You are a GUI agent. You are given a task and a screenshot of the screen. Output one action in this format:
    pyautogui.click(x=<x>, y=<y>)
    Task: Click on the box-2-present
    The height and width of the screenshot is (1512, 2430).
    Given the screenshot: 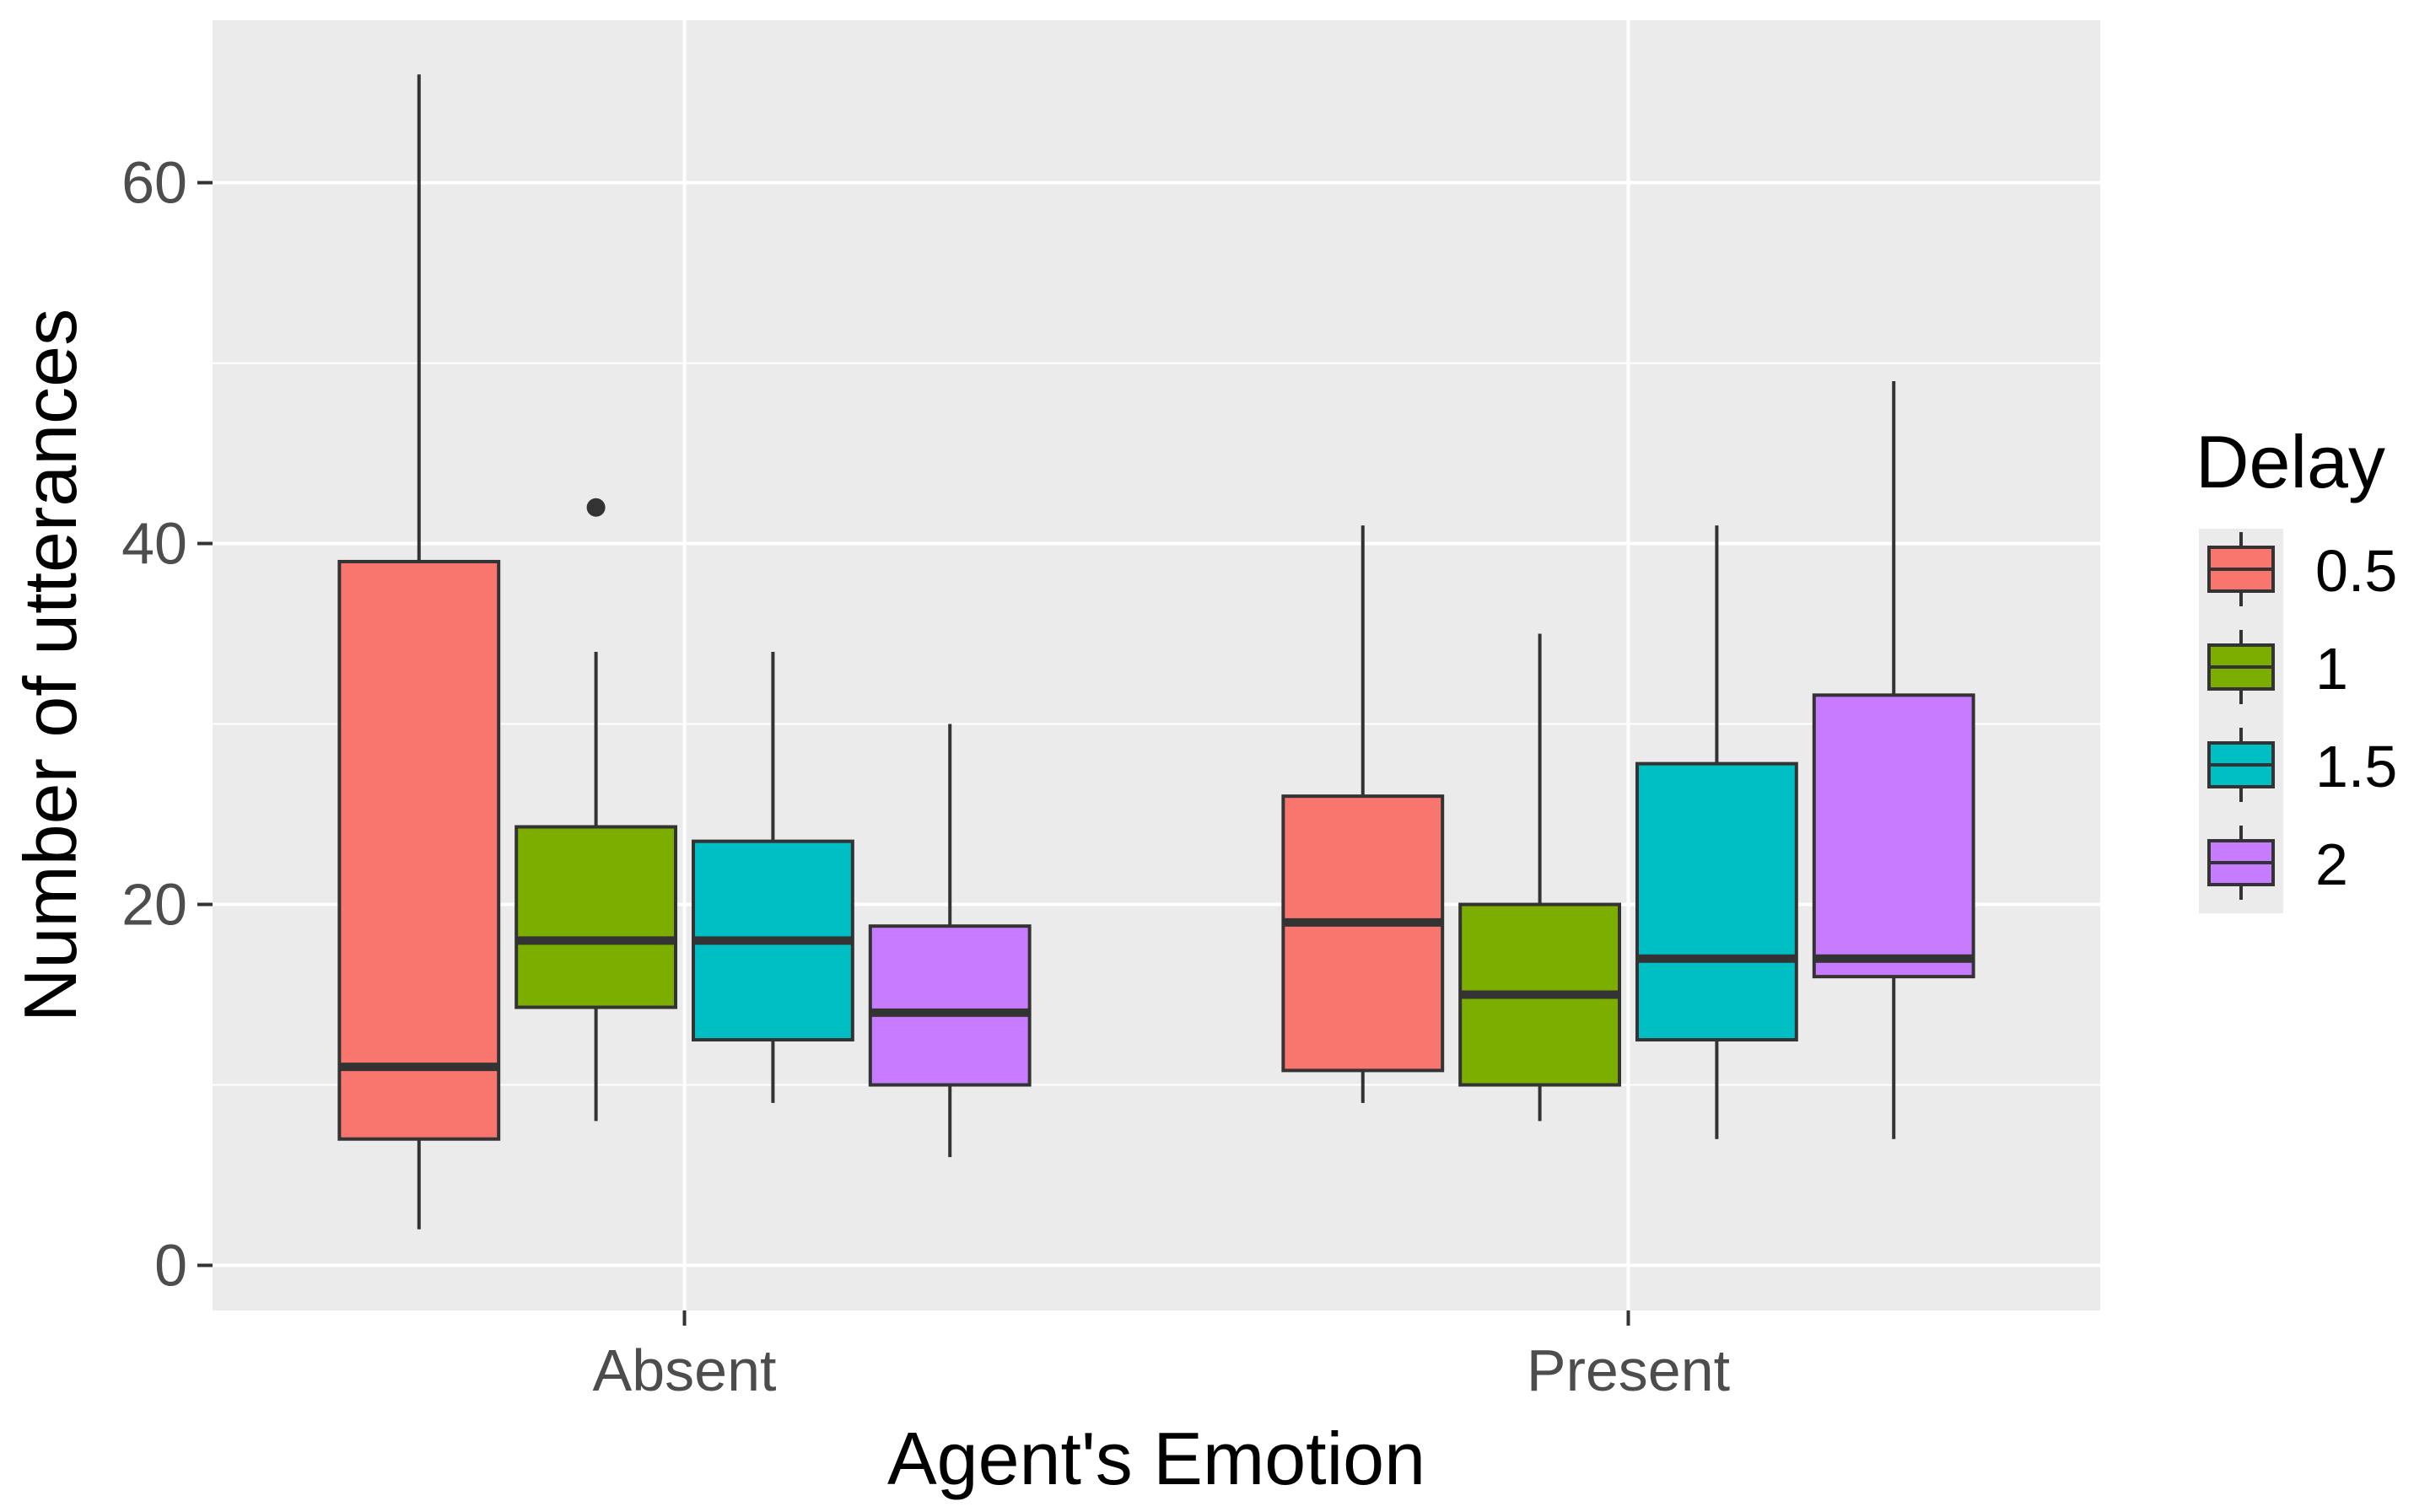 What is the action you would take?
    pyautogui.click(x=1893, y=836)
    